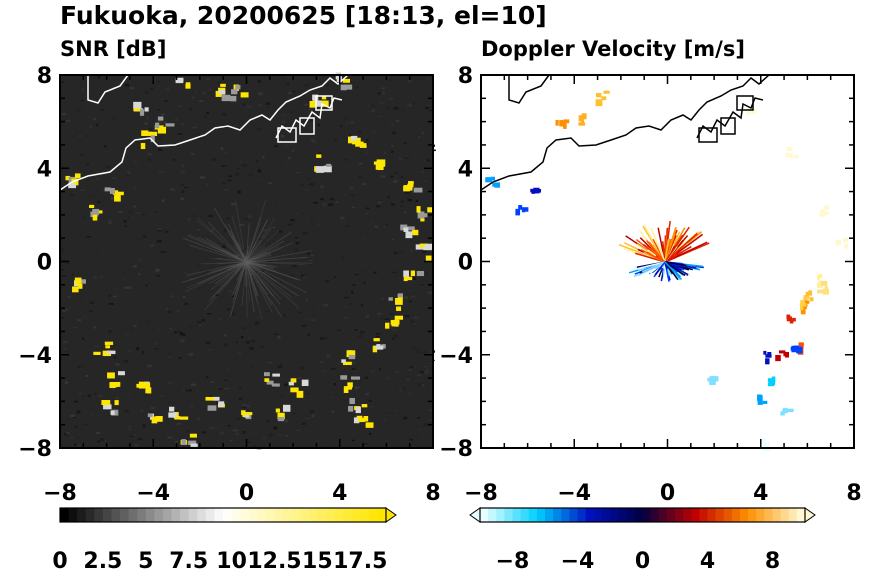 The image size is (870, 570). I want to click on y-tick-label: −8, so click(35, 449).